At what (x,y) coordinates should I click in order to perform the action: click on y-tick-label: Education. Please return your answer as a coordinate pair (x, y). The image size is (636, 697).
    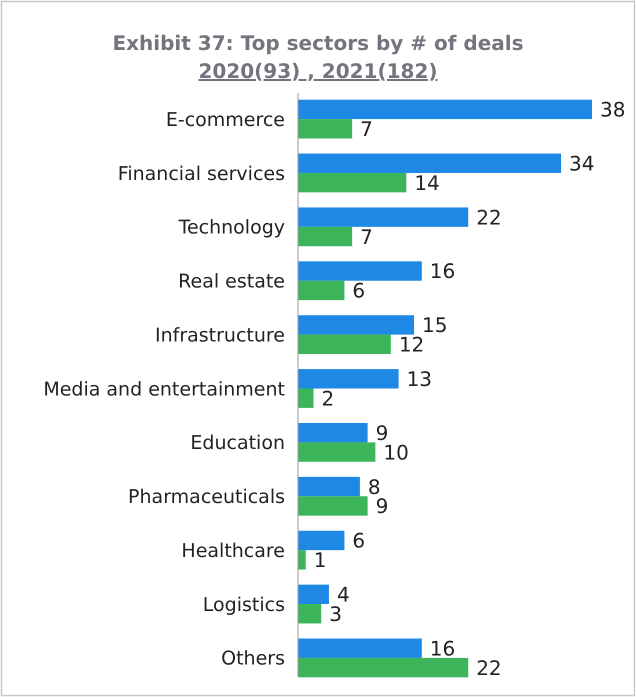
    Looking at the image, I should click on (237, 443).